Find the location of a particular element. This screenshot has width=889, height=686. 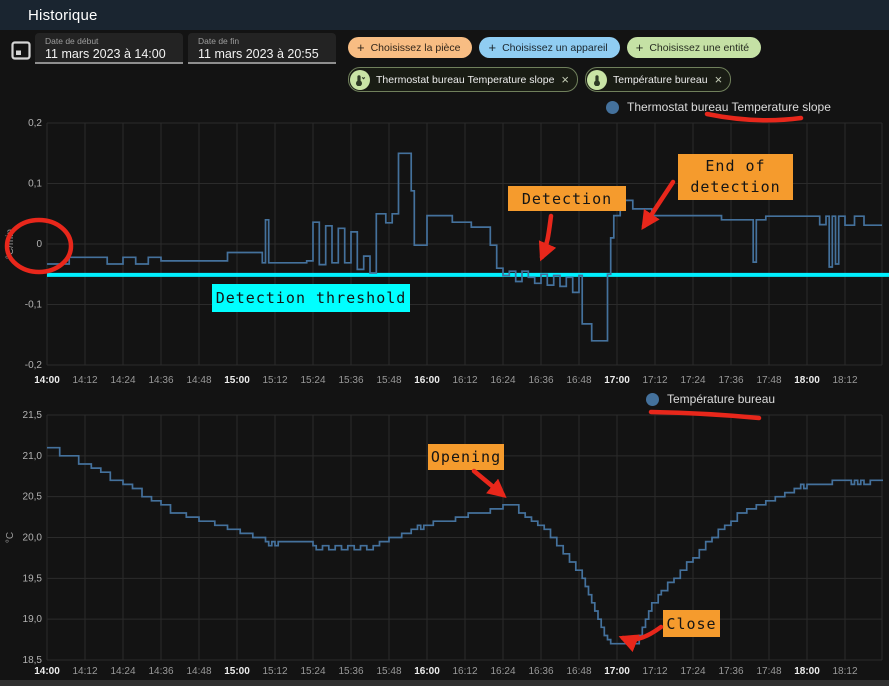

svg-text: -0,1 is located at coordinates (34, 305).